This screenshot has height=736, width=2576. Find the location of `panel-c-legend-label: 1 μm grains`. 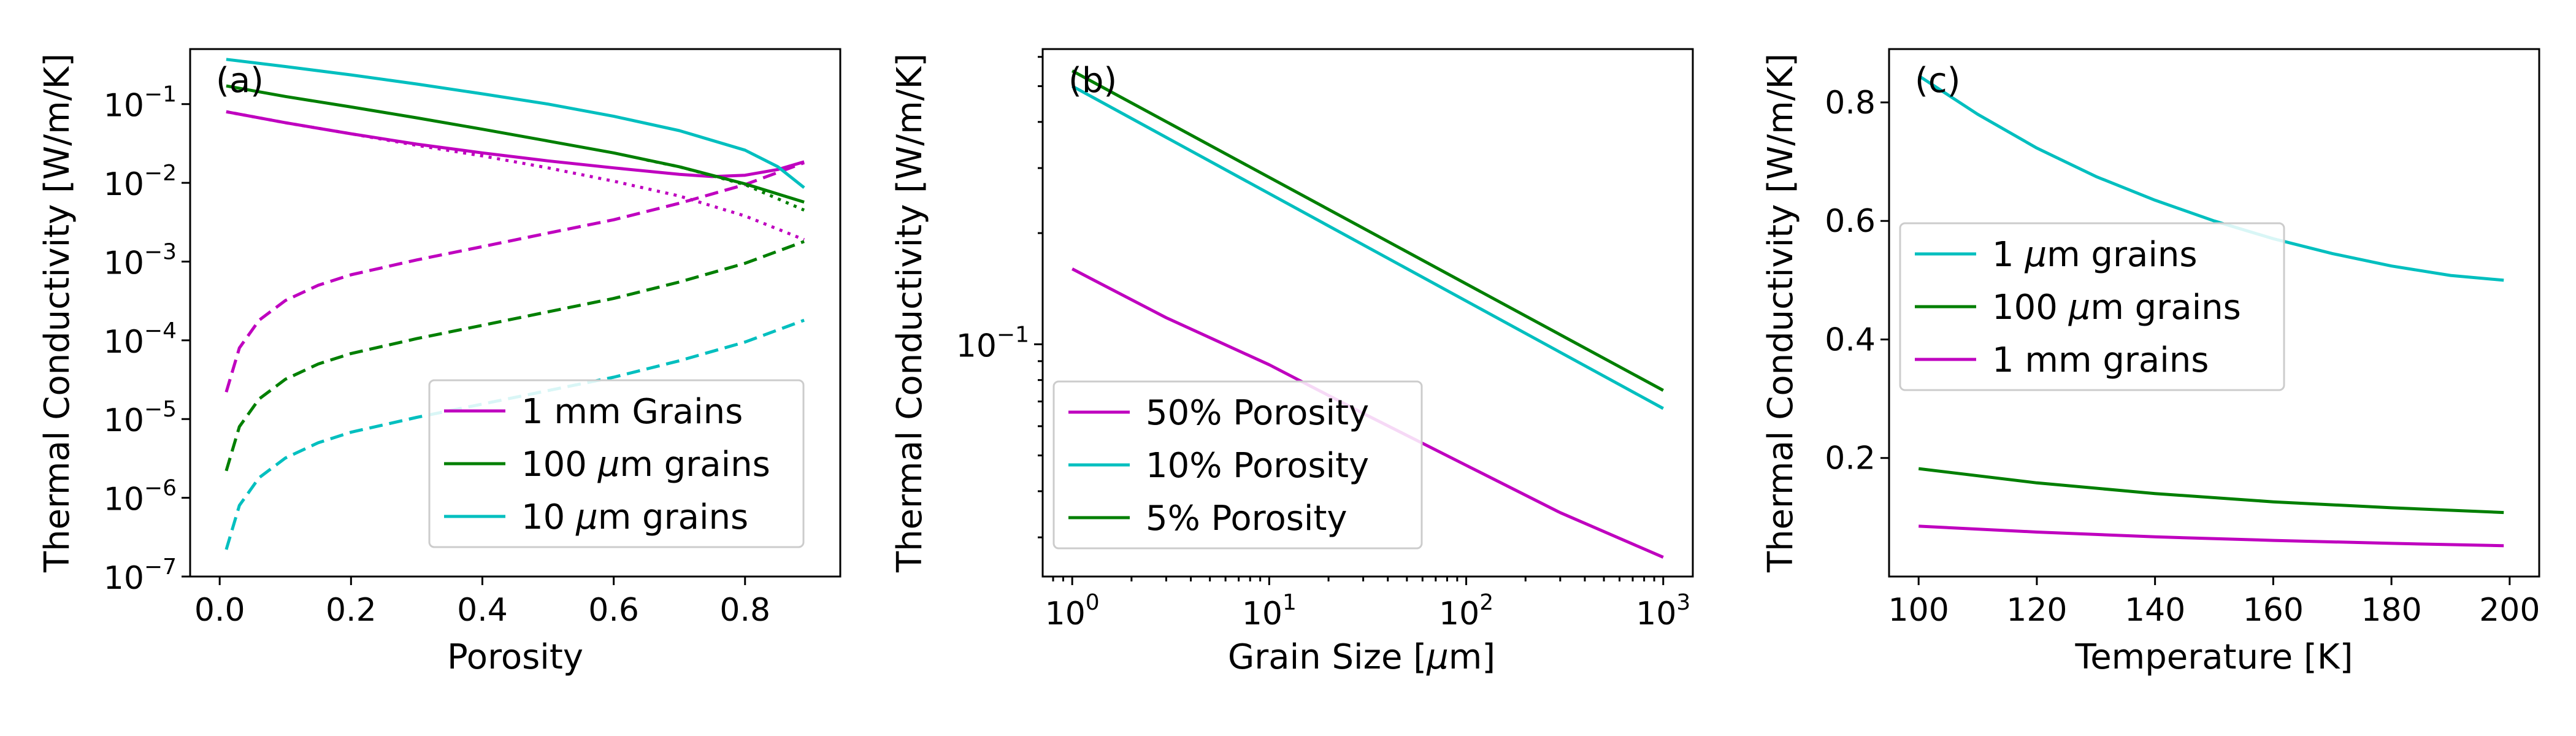

panel-c-legend-label: 1 μm grains is located at coordinates (2095, 255).